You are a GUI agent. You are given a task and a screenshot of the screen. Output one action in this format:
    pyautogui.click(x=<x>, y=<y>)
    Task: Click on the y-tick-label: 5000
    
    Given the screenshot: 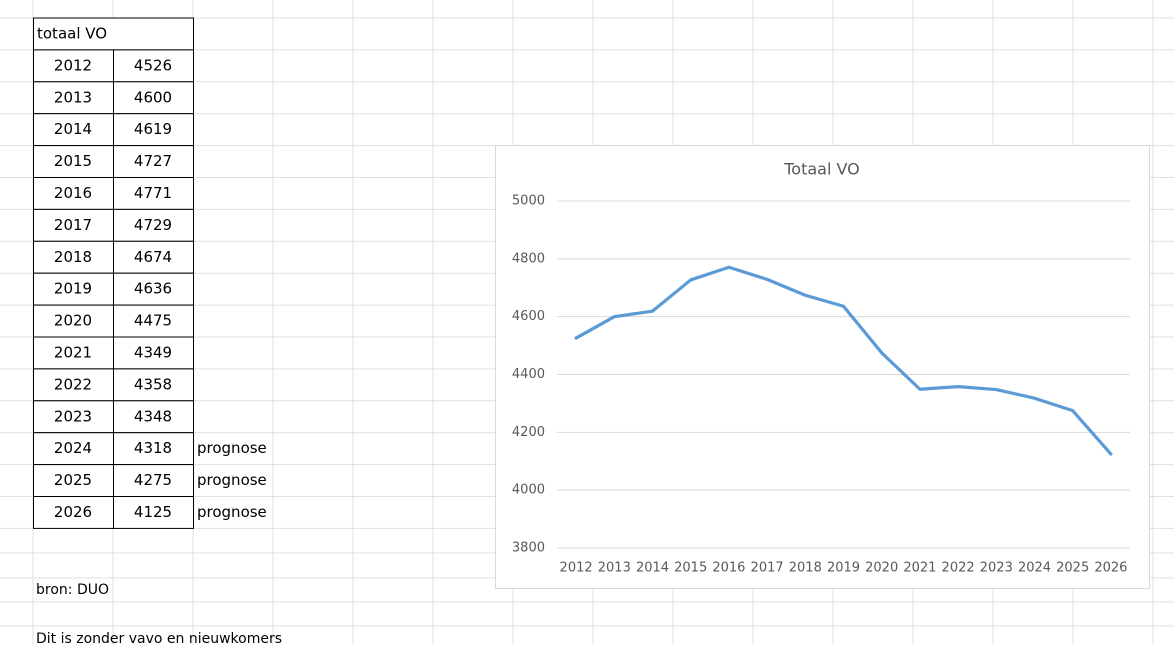 What is the action you would take?
    pyautogui.click(x=528, y=201)
    